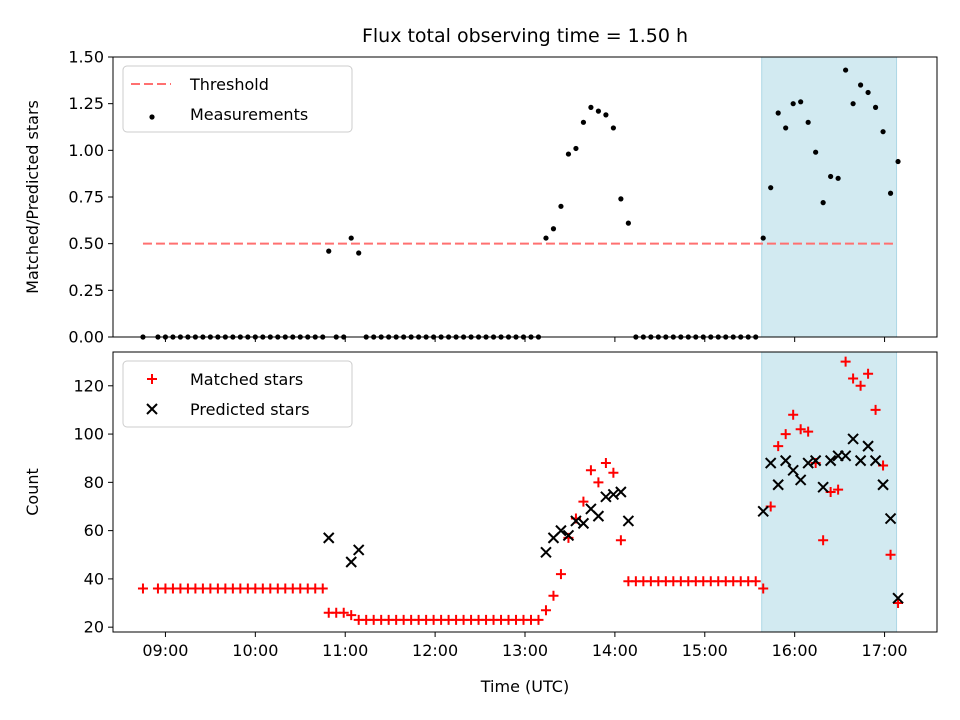 This screenshot has height=720, width=960. I want to click on y-tick-label: 0.00, so click(86, 337).